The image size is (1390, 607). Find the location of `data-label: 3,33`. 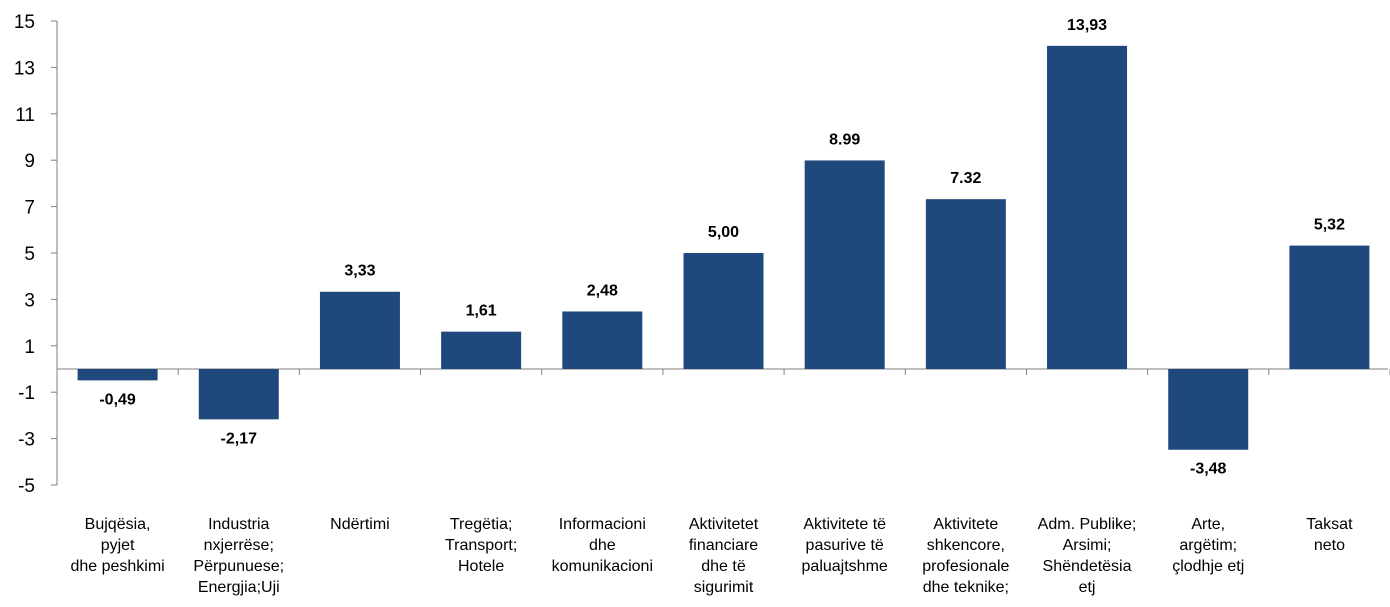

data-label: 3,33 is located at coordinates (359, 271).